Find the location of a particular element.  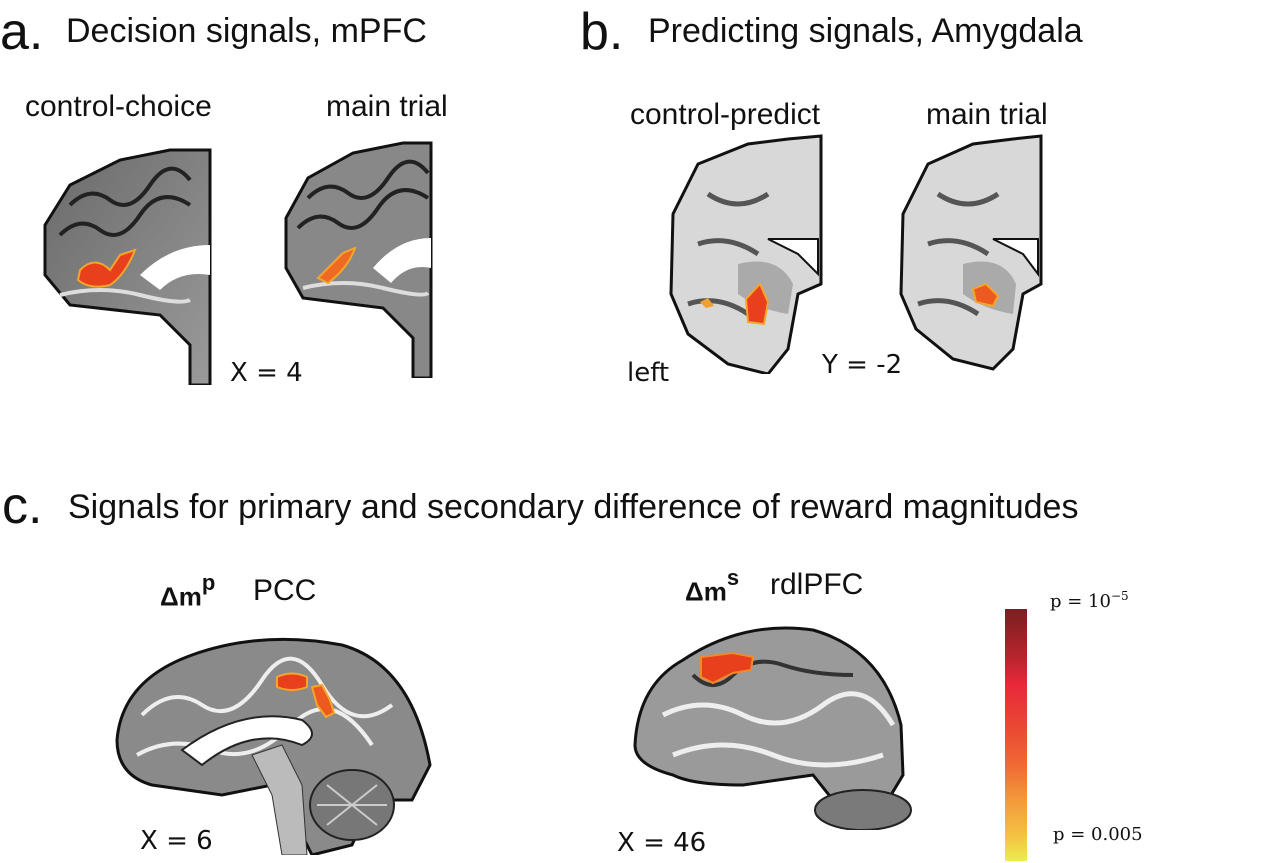

panel-a-view1-label: control-choice is located at coordinates (118, 106).